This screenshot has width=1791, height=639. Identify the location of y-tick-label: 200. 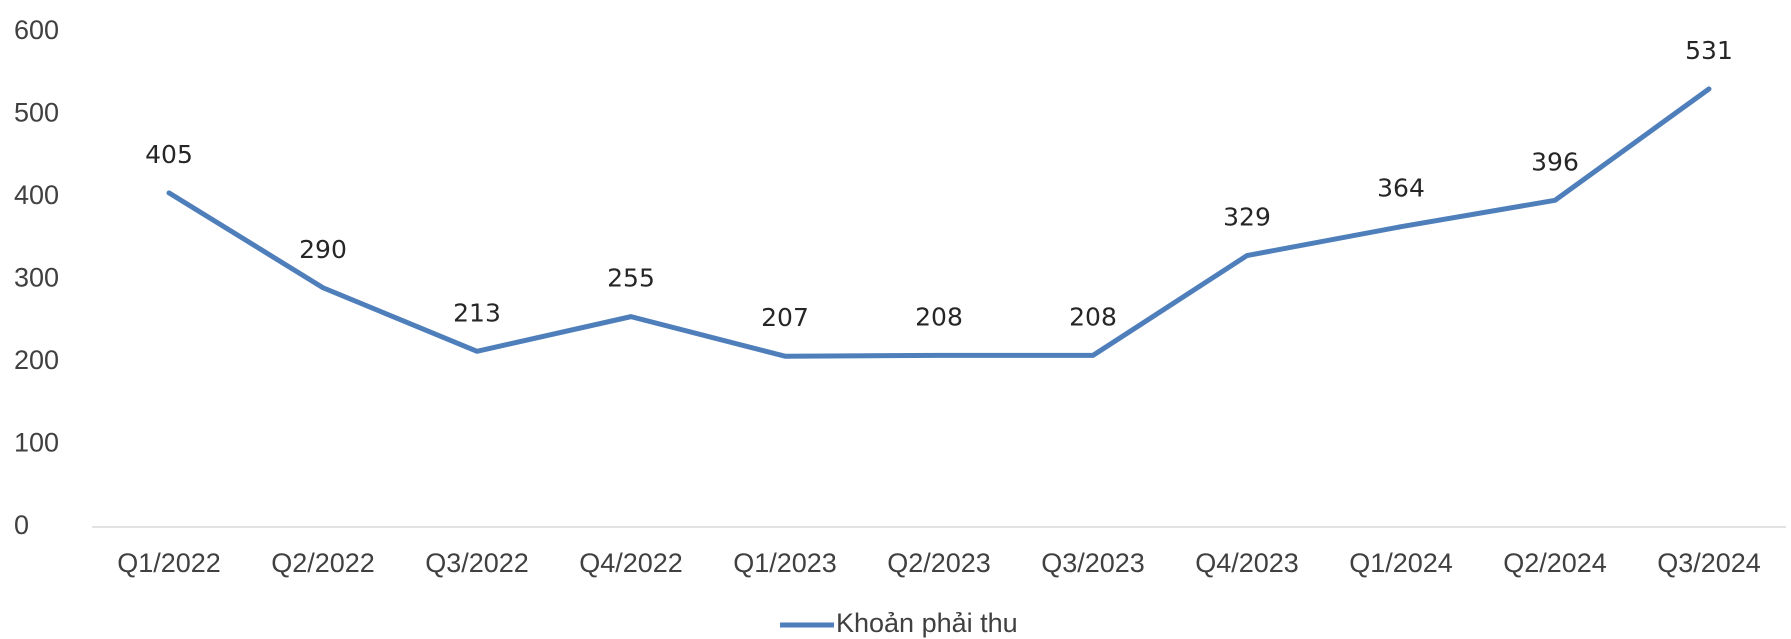
(36, 360).